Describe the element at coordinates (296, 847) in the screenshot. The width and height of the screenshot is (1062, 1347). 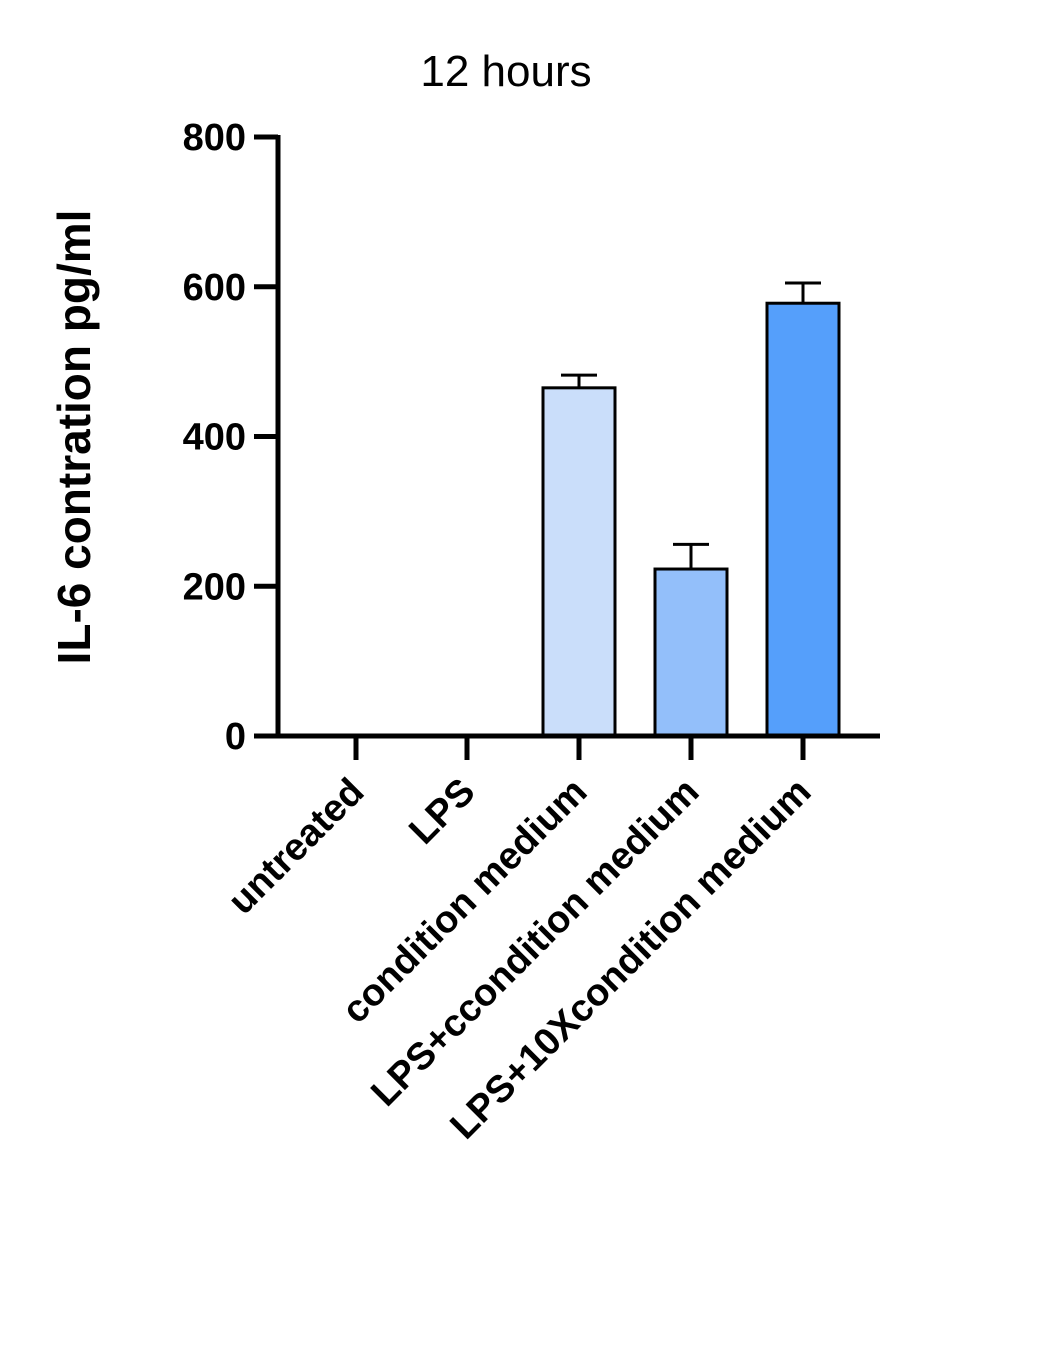
I see `x-tick-label: untreated` at that location.